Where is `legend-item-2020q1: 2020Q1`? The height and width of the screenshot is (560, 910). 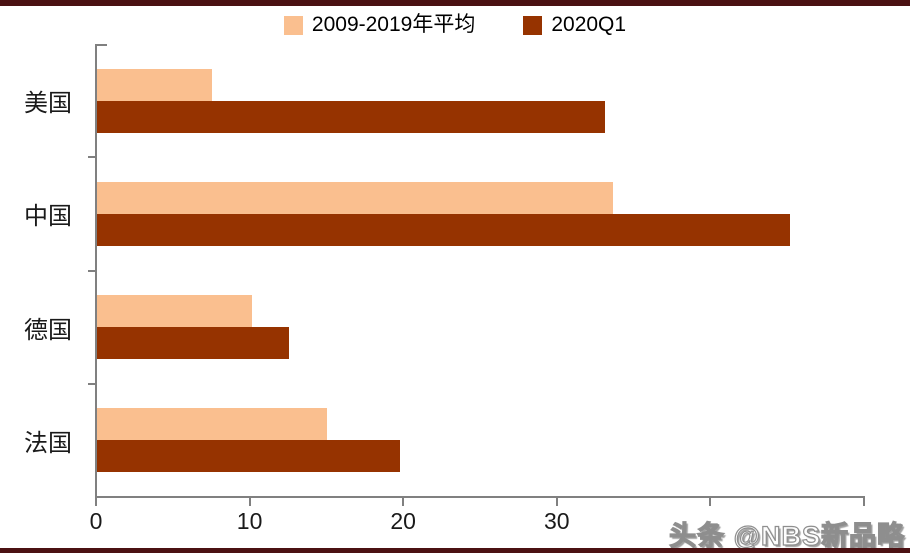 legend-item-2020q1: 2020Q1 is located at coordinates (574, 25).